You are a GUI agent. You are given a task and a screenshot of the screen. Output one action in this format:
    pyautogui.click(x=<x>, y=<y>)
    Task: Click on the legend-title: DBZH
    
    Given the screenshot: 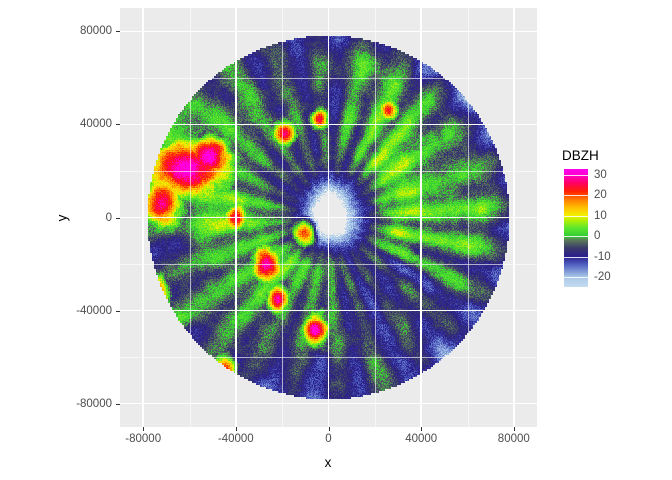 What is the action you would take?
    pyautogui.click(x=580, y=155)
    